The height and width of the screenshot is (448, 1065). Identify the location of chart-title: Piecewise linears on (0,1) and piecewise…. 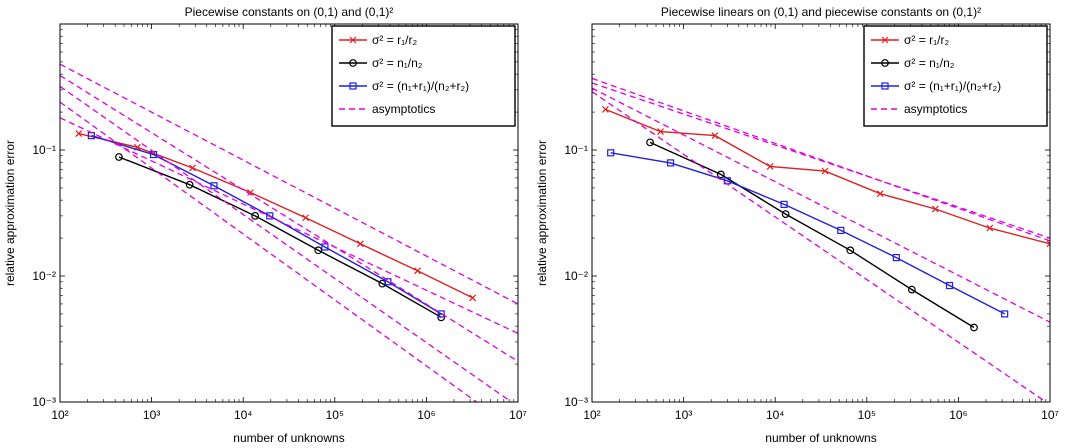
(821, 12).